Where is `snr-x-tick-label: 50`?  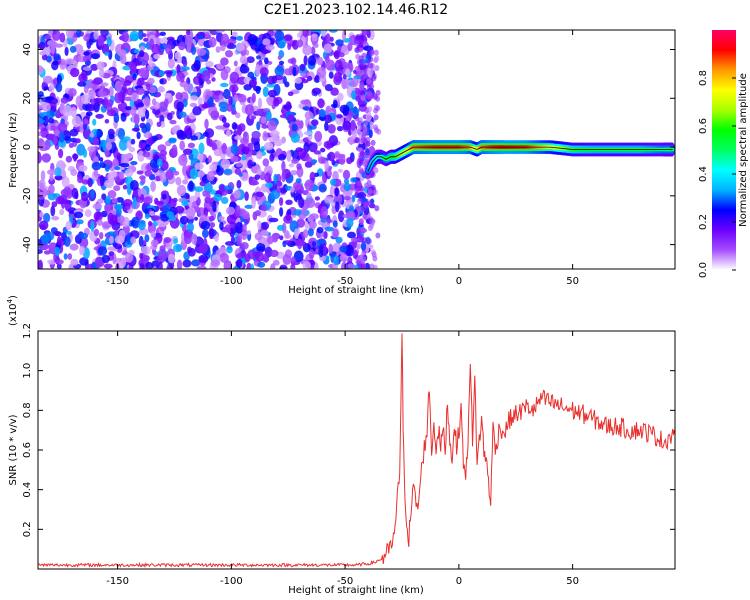
snr-x-tick-label: 50 is located at coordinates (572, 581).